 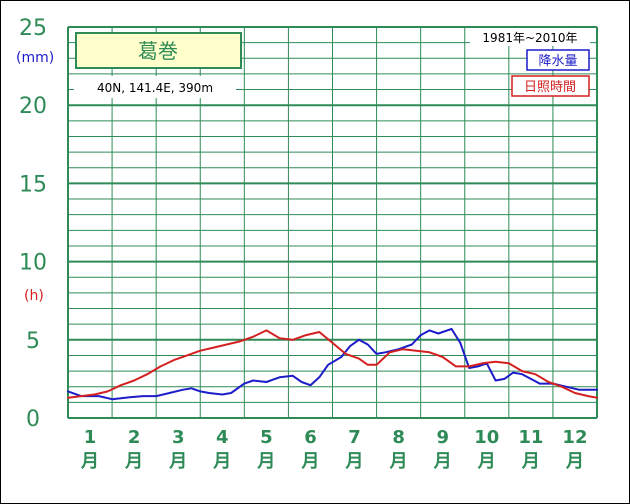 What do you see at coordinates (33, 224) in the screenshot?
I see `y-axis-ticks: 0 5 10 15 20 25` at bounding box center [33, 224].